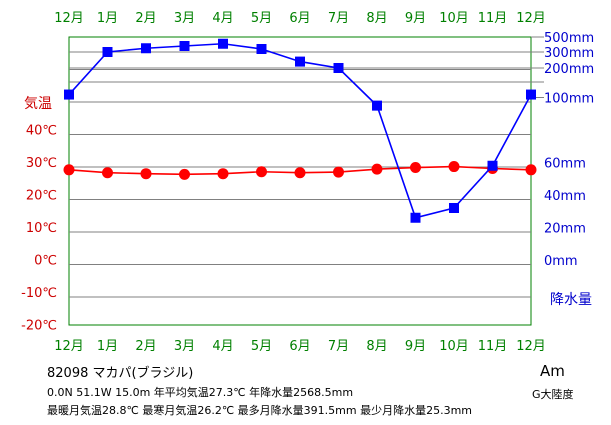 This screenshot has width=611, height=425. Describe the element at coordinates (571, 300) in the screenshot. I see `right-axis-label: 降水量` at that location.